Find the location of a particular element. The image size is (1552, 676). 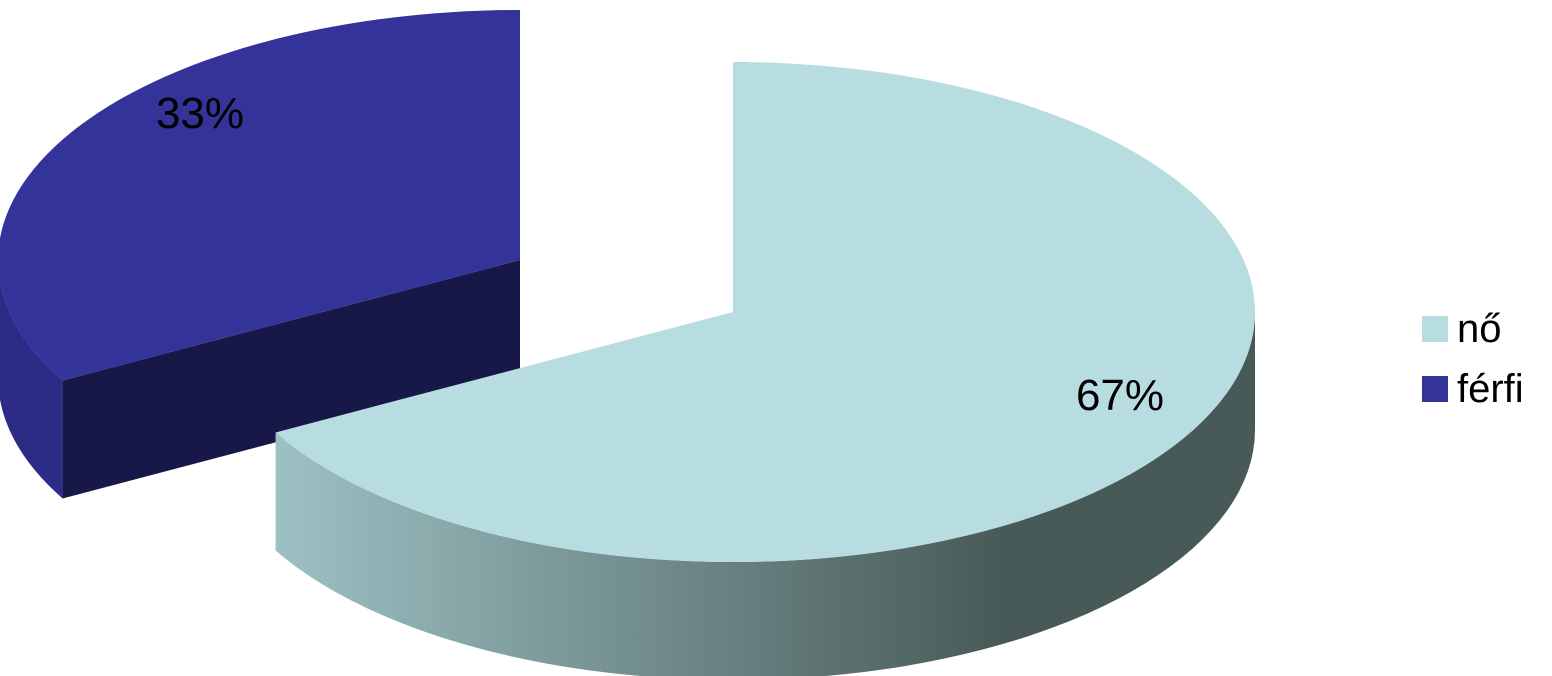

legend-swatch-no is located at coordinates (1435, 329).